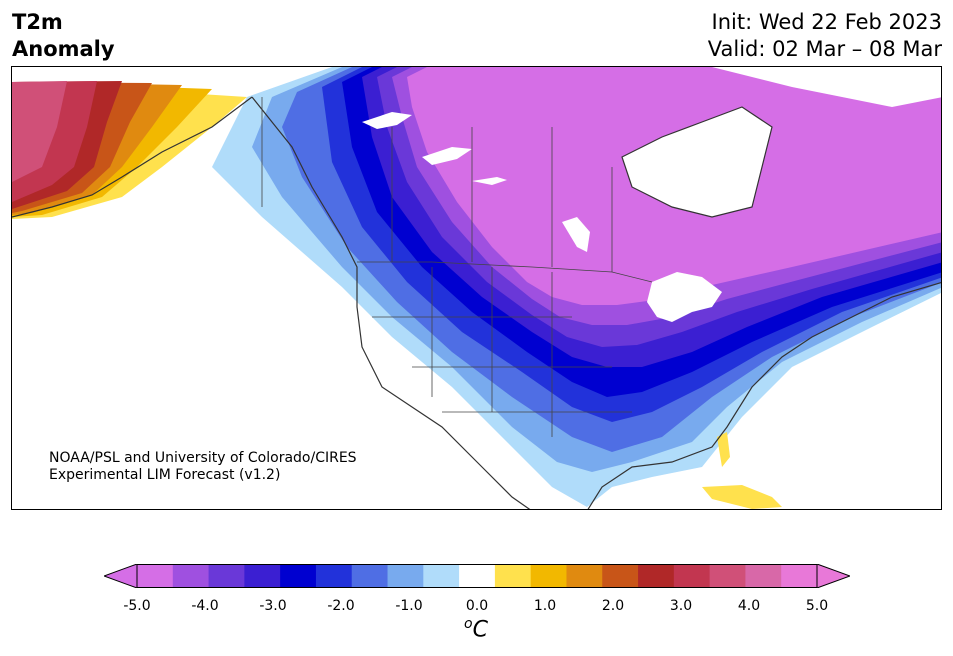 This screenshot has height=656, width=953. Describe the element at coordinates (37, 22) in the screenshot. I see `title-line-1: T2m` at that location.